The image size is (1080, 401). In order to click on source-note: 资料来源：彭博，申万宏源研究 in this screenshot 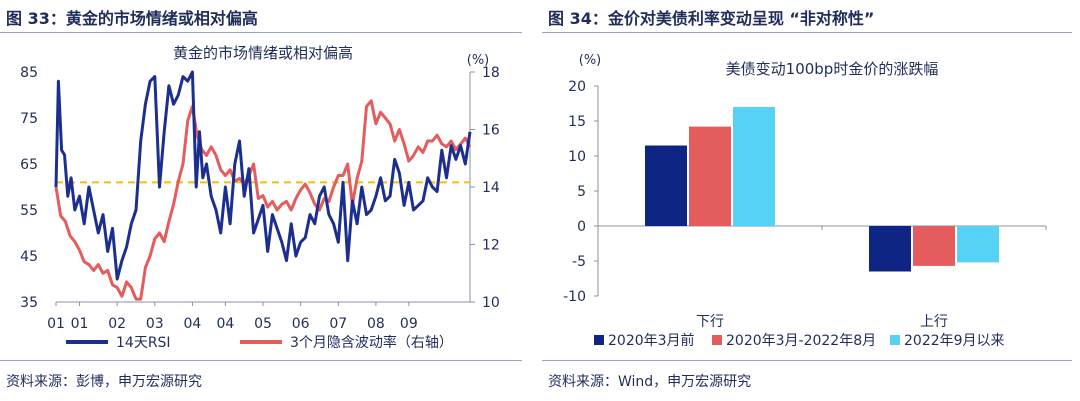, I will do `click(104, 382)`.